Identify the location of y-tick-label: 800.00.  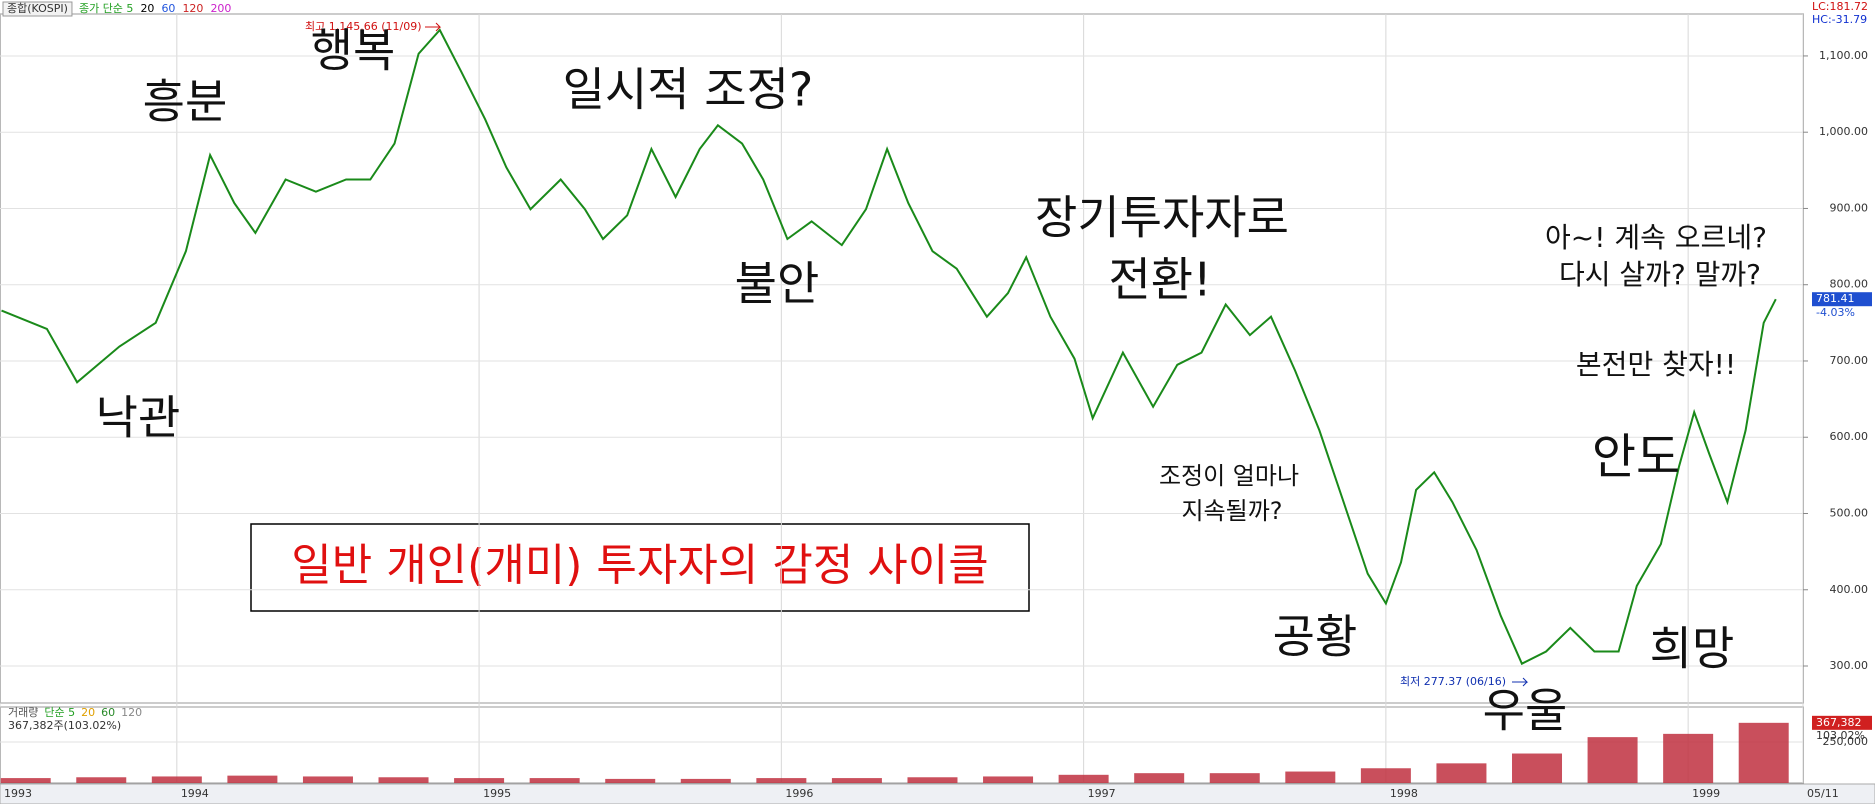
(1849, 284).